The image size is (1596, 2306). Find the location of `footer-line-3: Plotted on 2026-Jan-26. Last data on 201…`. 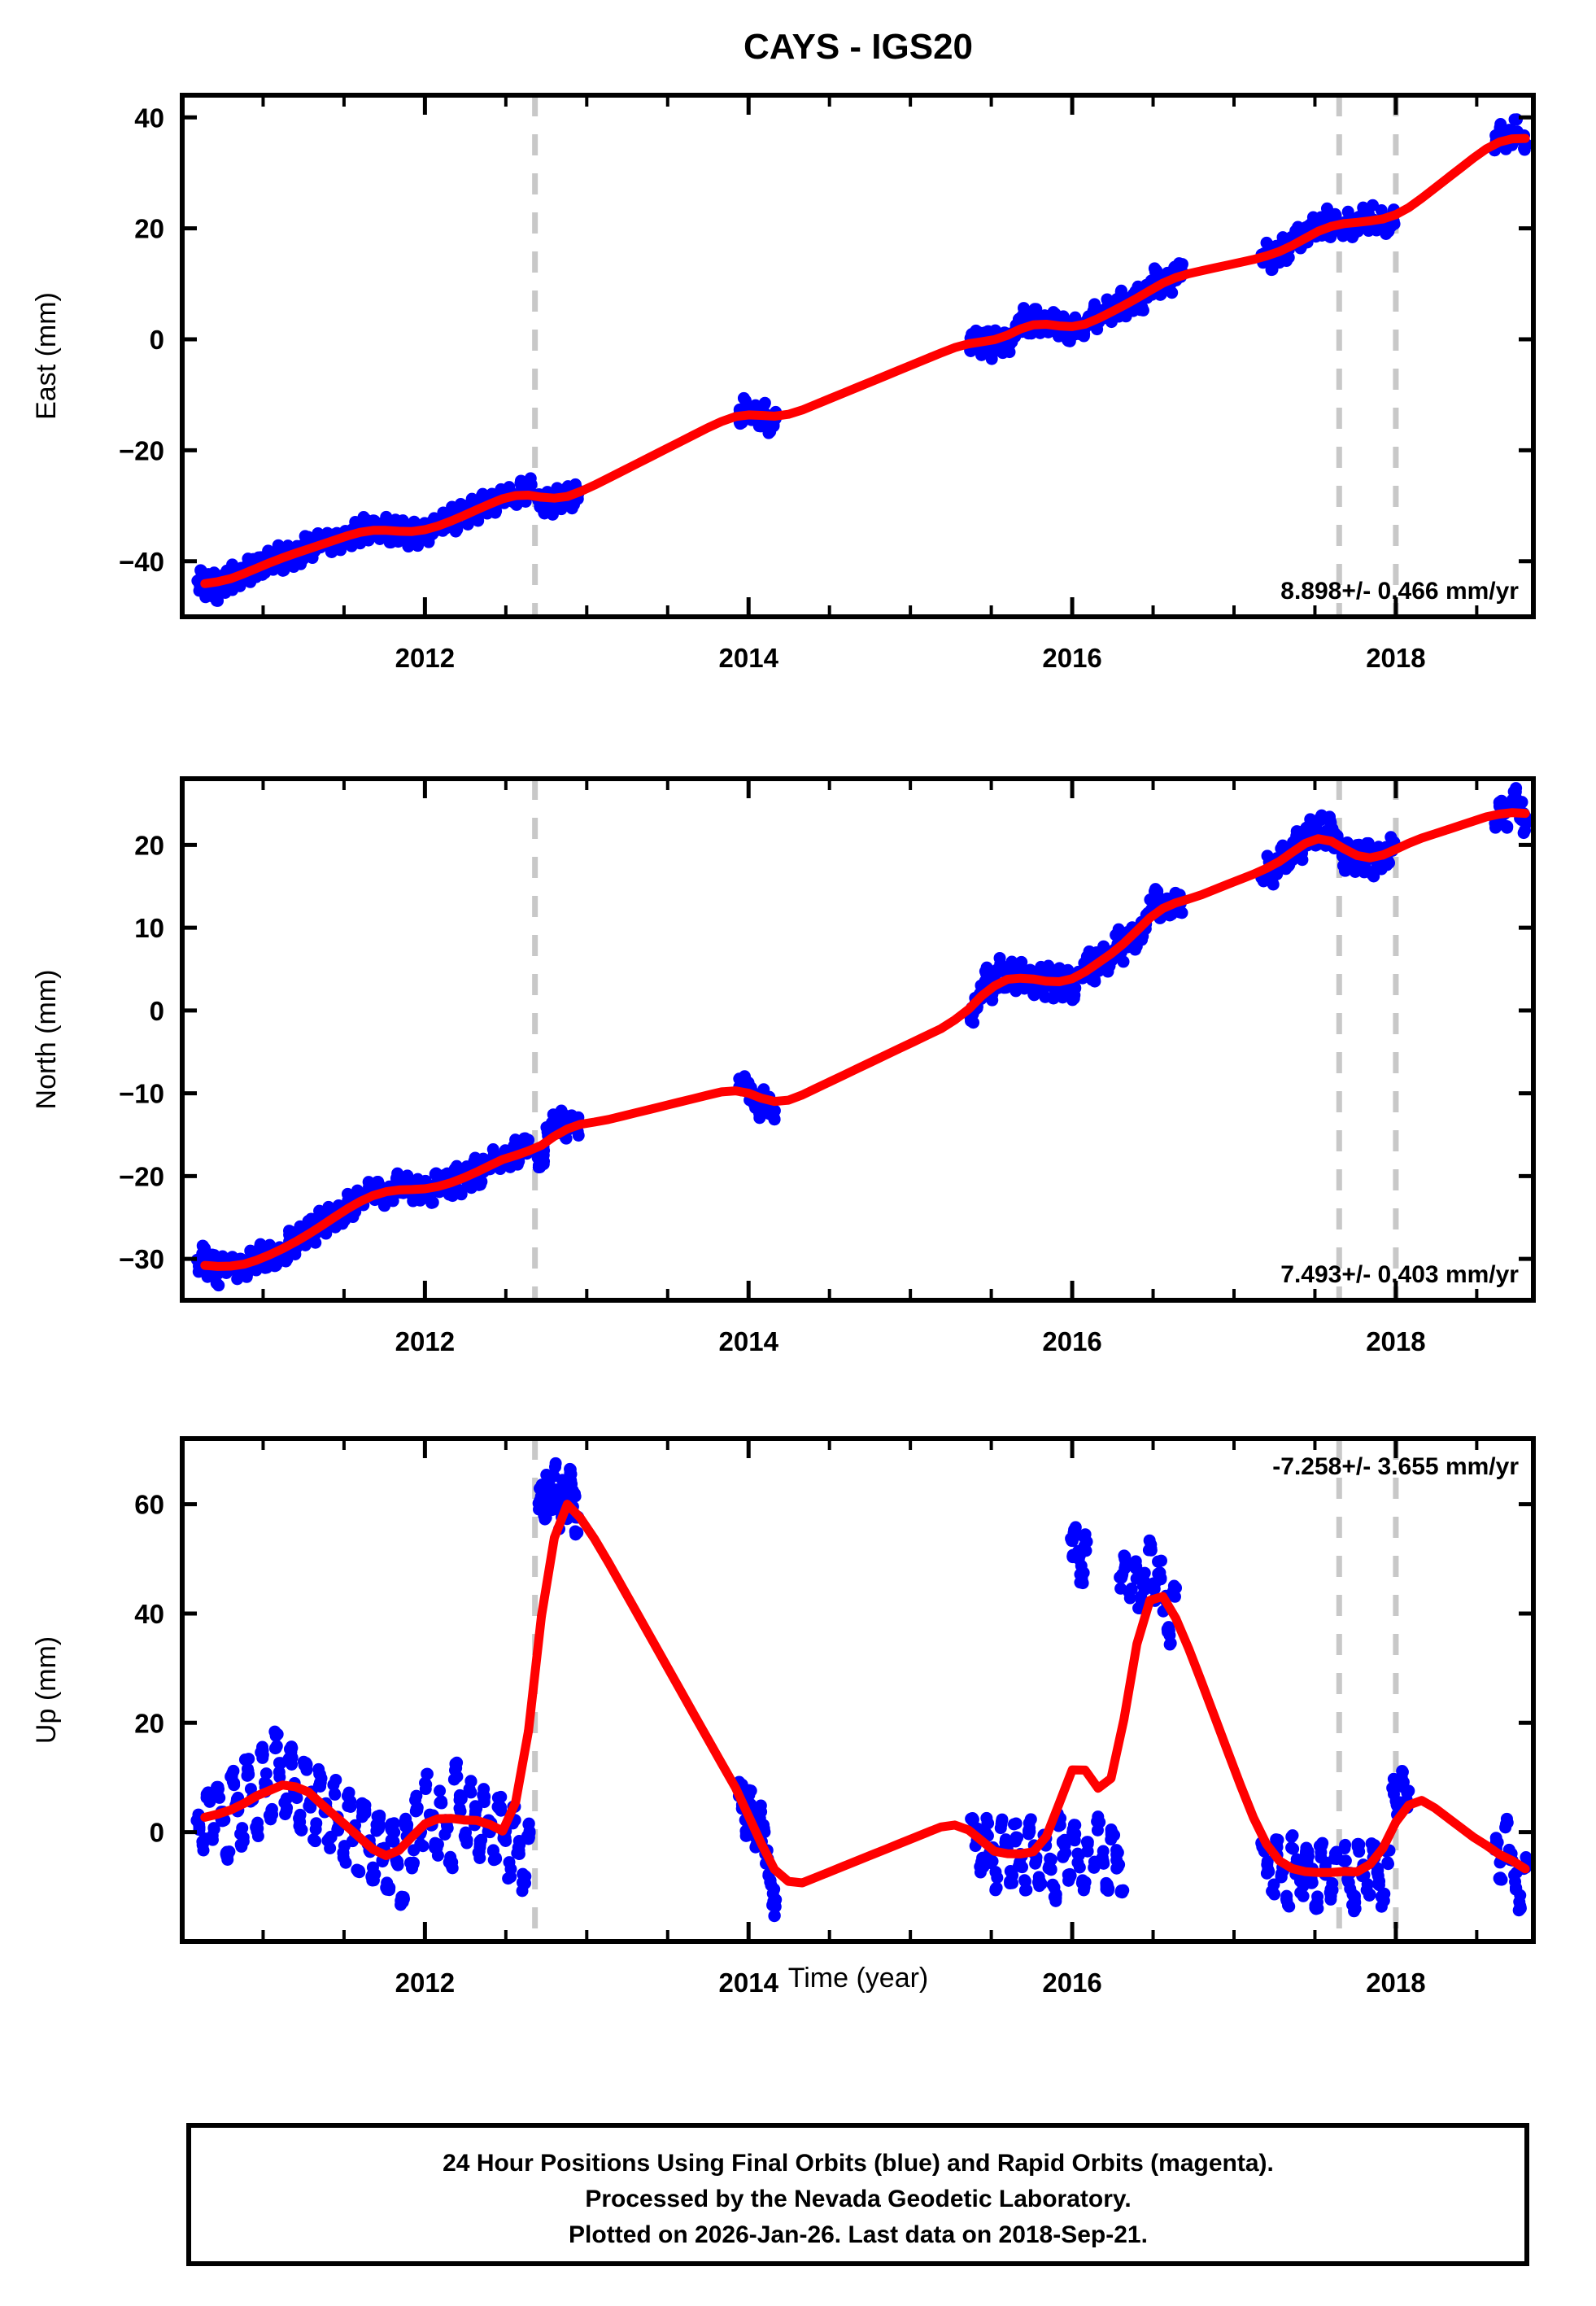

footer-line-3: Plotted on 2026-Jan-26. Last data on 201… is located at coordinates (858, 2234).